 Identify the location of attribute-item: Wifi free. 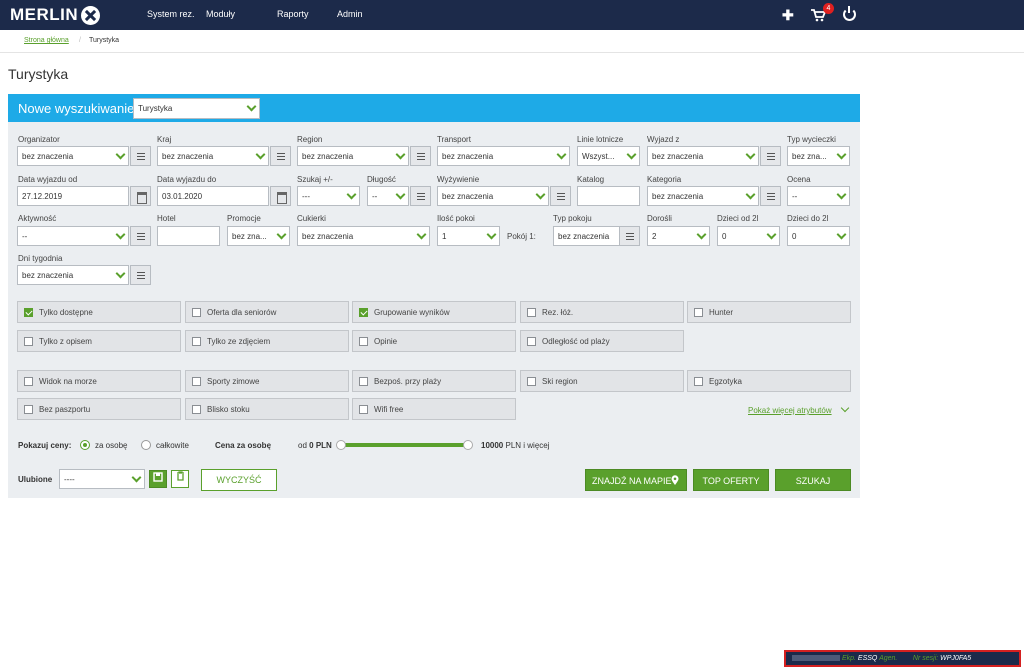
(434, 409).